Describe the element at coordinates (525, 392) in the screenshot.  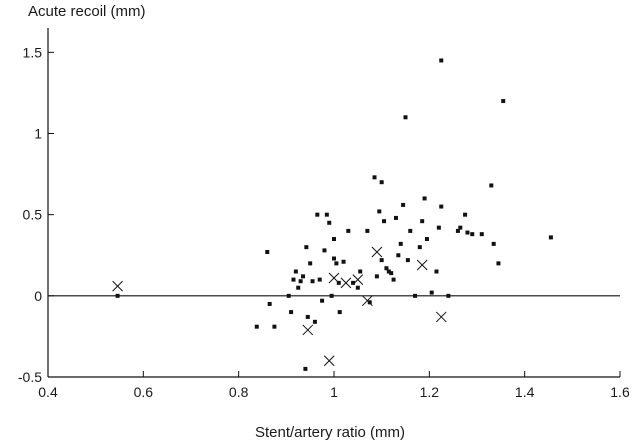
I see `x-tick-label: 1.4` at that location.